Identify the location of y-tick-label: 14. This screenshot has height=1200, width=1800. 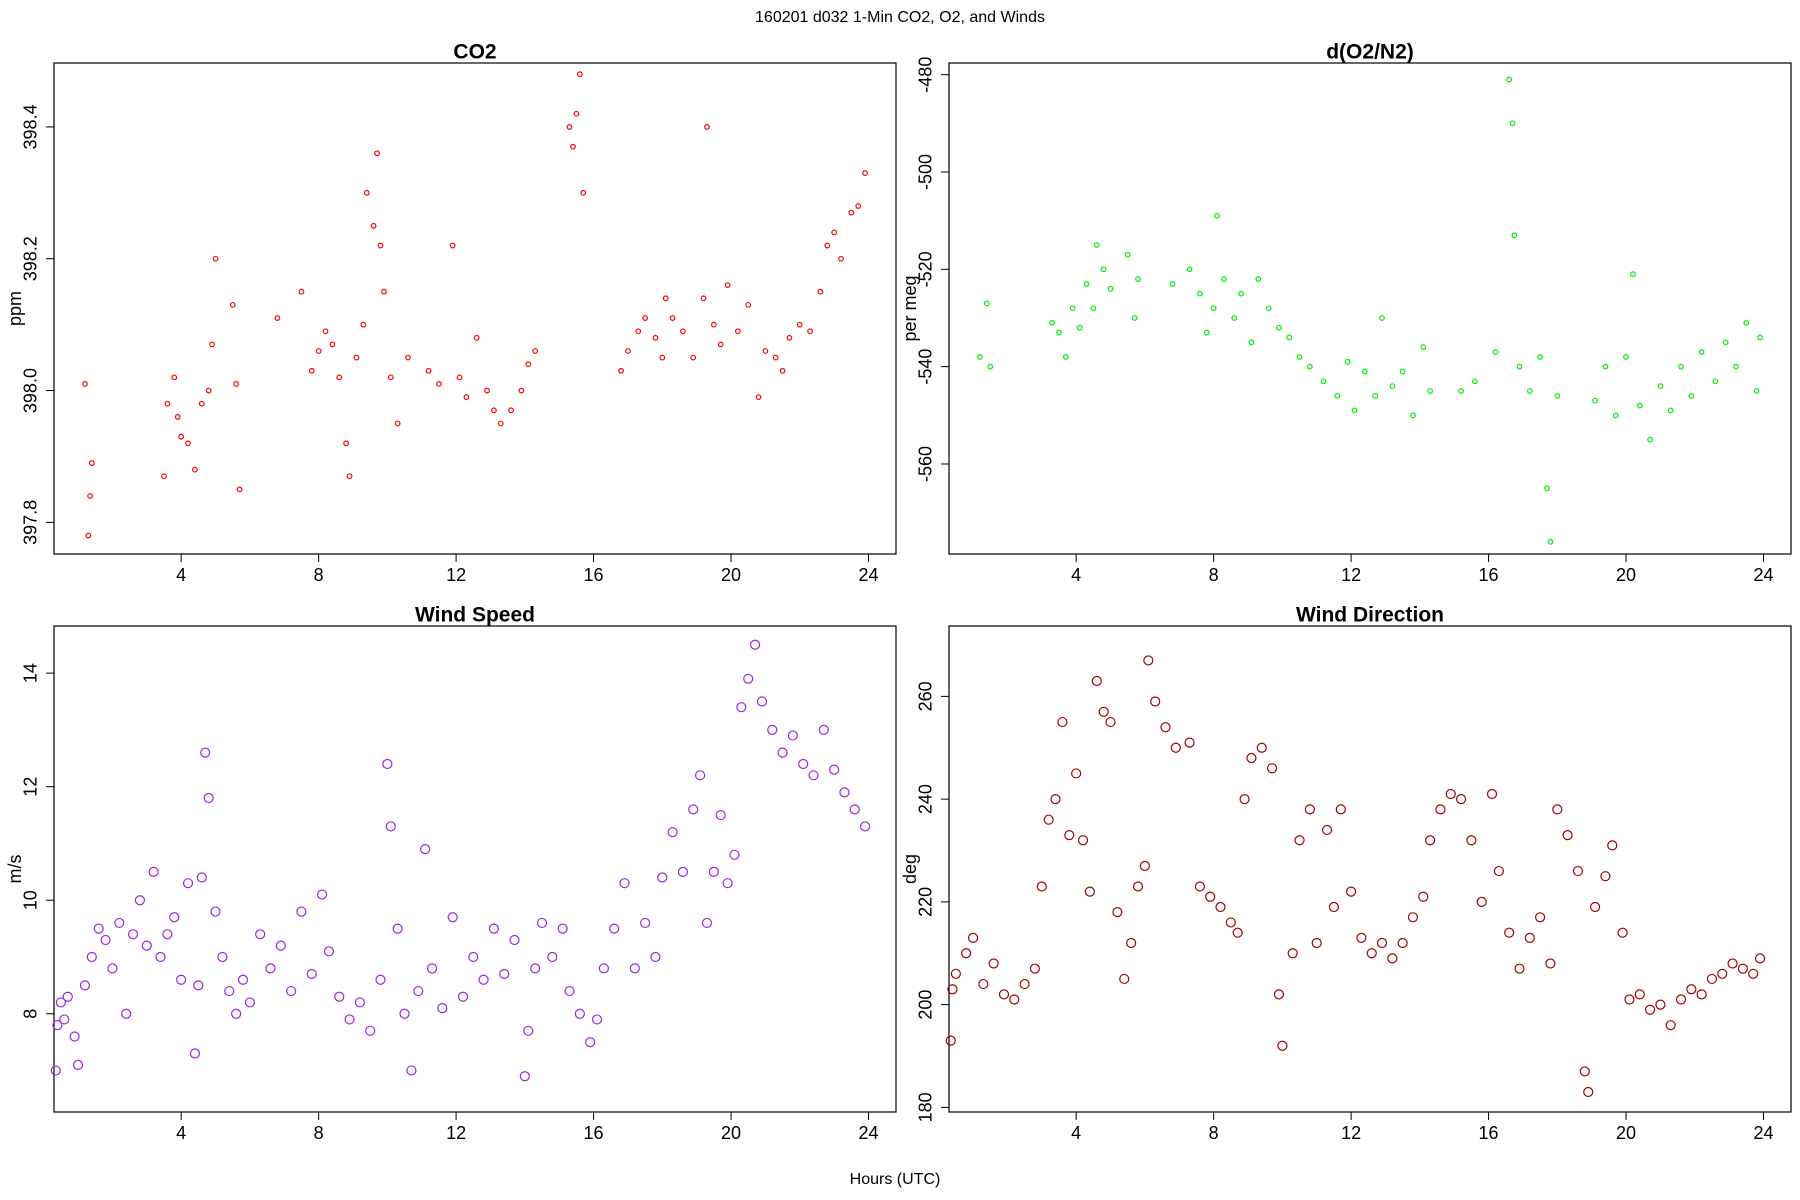
(31, 673).